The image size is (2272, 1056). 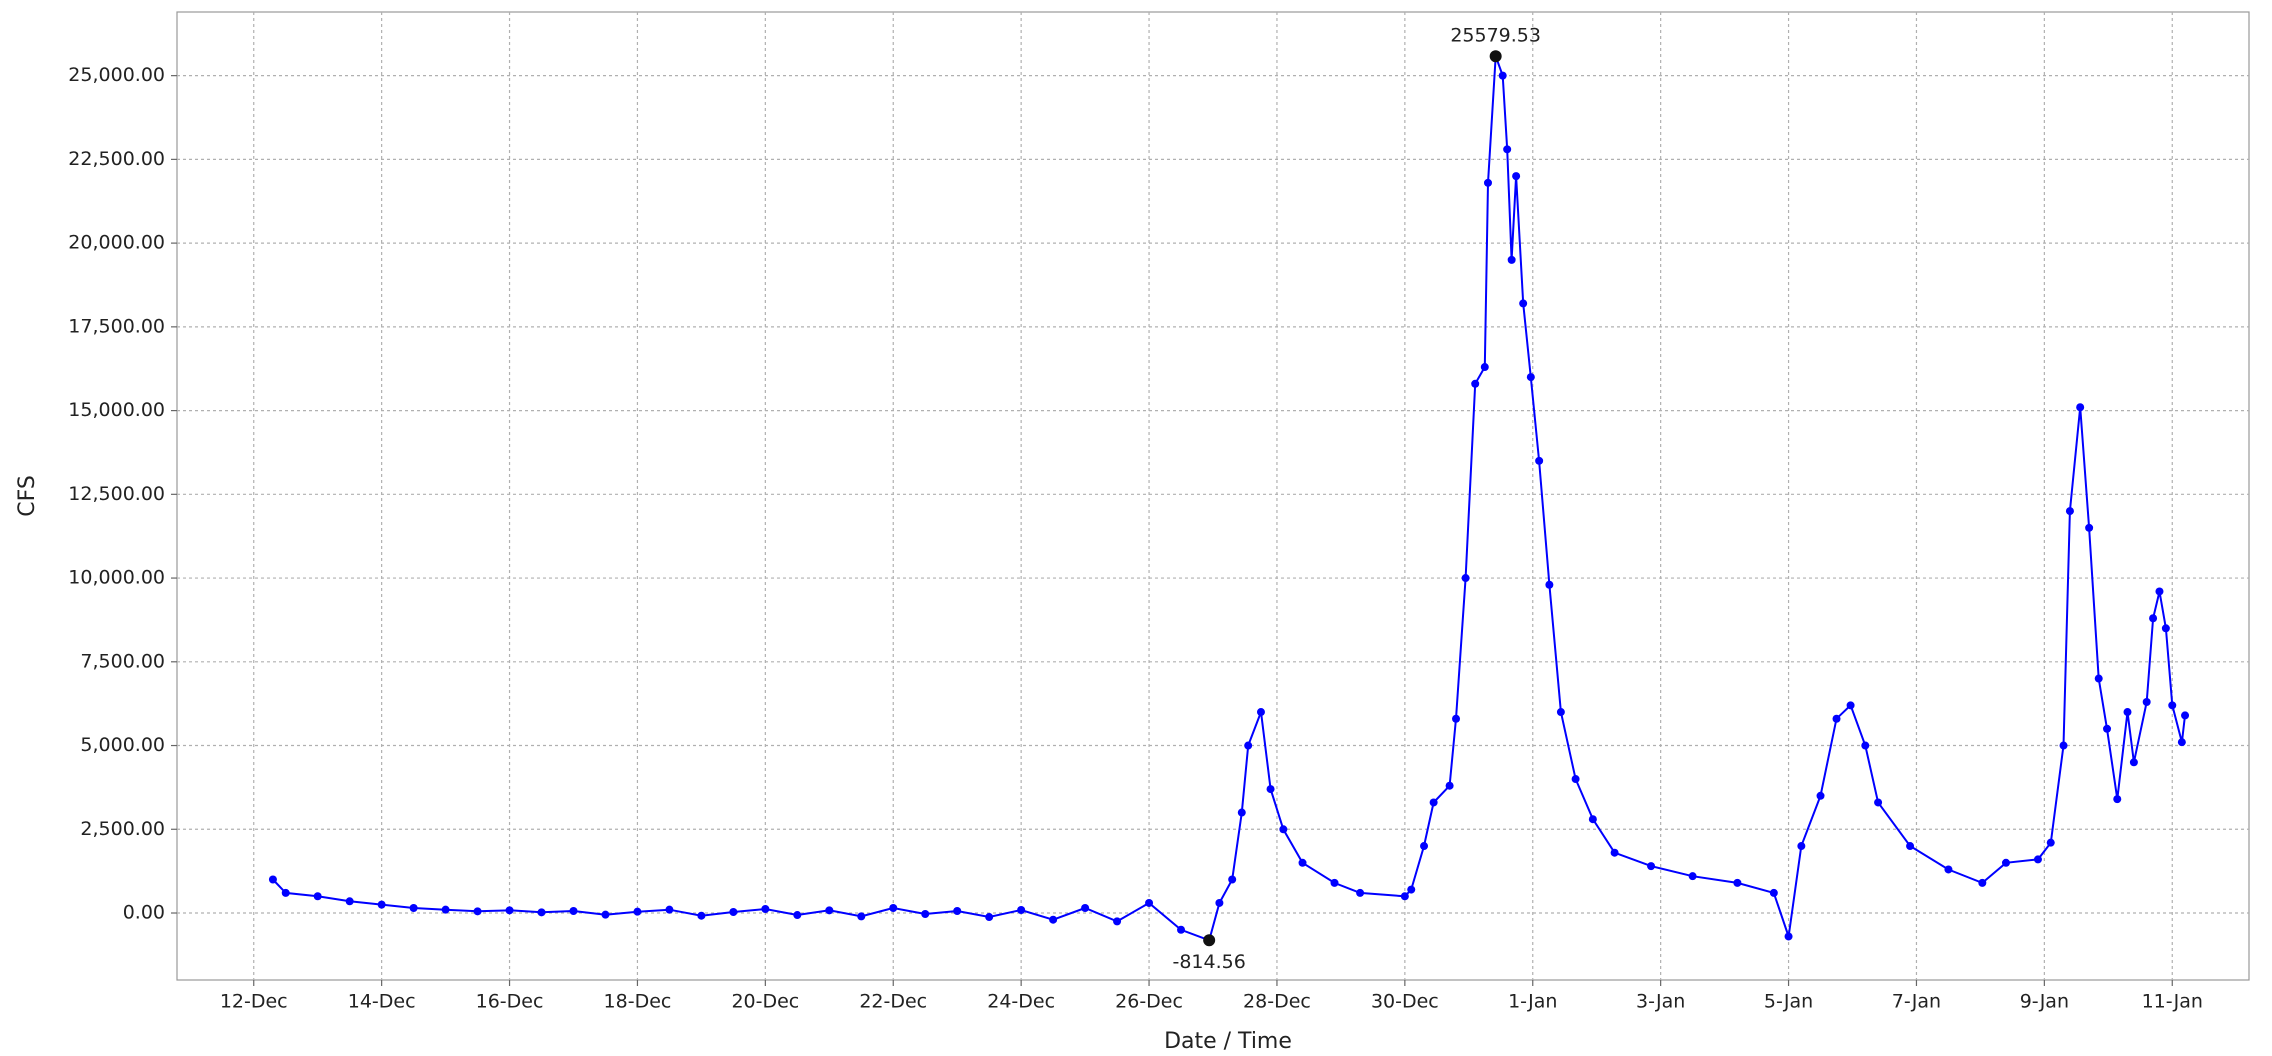 I want to click on x-tick-label: 9-Jan, so click(x=2044, y=1002).